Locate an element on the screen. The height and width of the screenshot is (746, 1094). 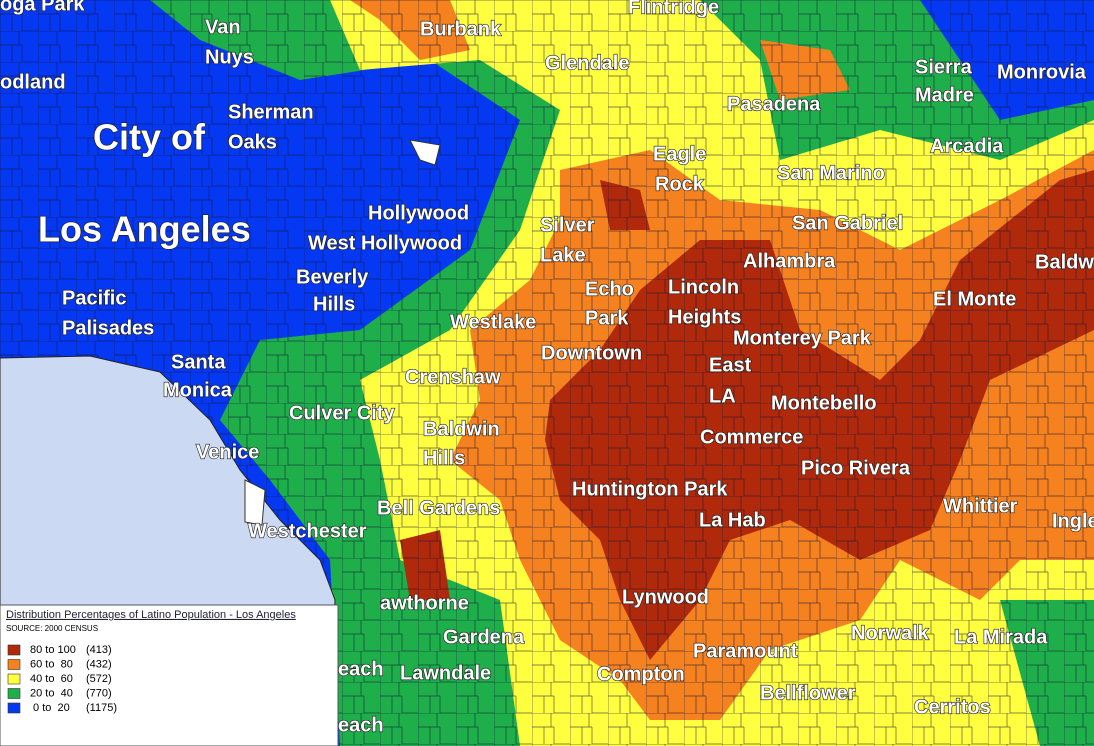
place-label: LA is located at coordinates (722, 396).